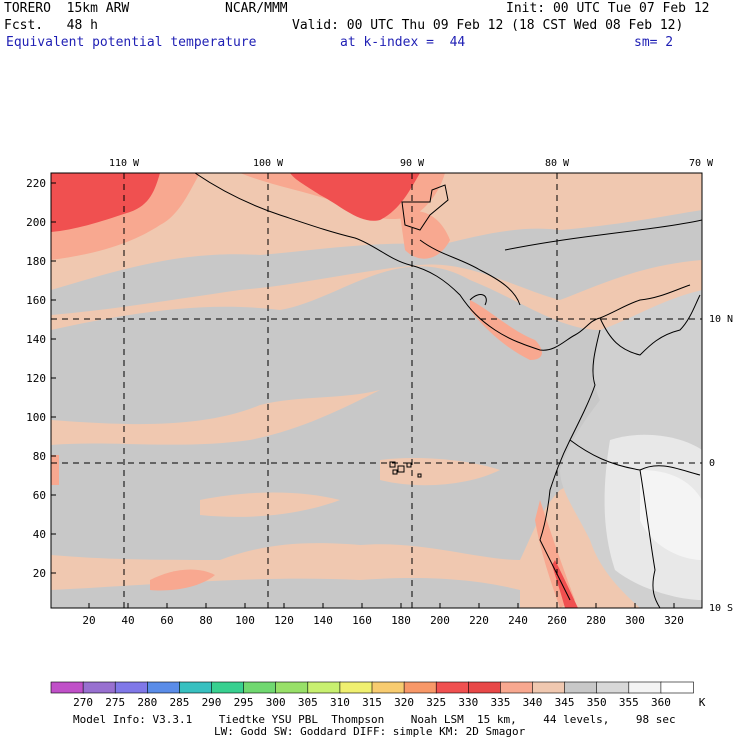 The height and width of the screenshot is (740, 740). What do you see at coordinates (83, 702) in the screenshot?
I see `colorbar-label: 270` at bounding box center [83, 702].